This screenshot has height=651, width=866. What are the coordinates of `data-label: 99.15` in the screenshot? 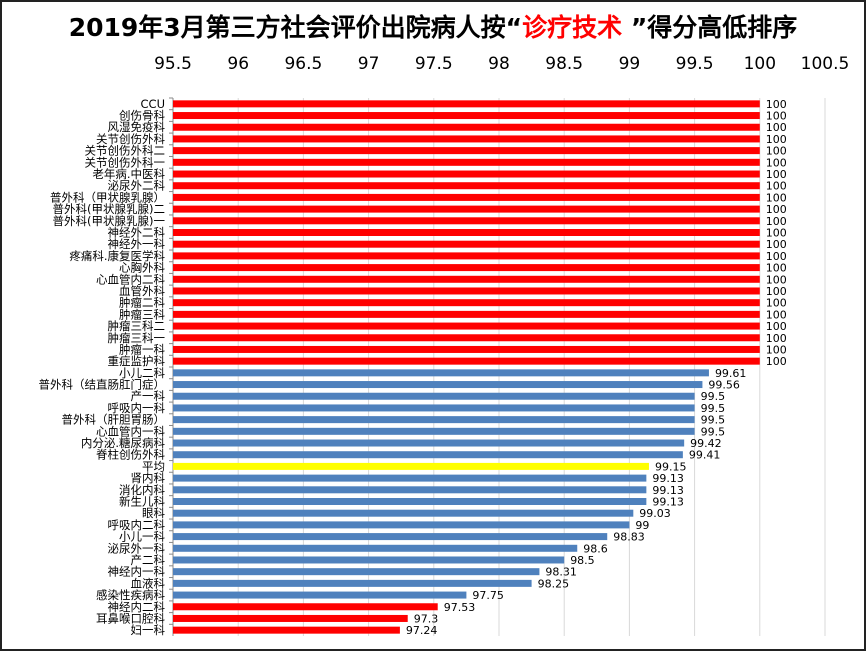 It's located at (671, 466).